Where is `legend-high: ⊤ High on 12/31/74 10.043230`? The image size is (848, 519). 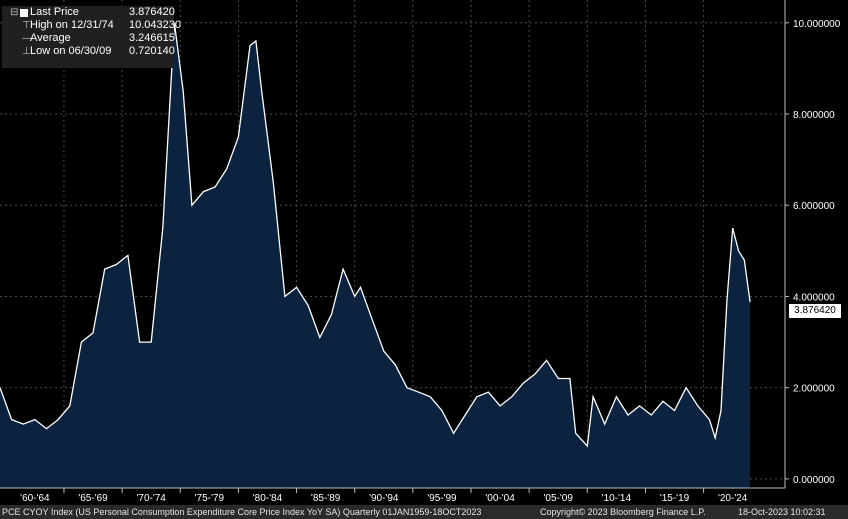 legend-high: ⊤ High on 12/31/74 10.043230 is located at coordinates (91, 25).